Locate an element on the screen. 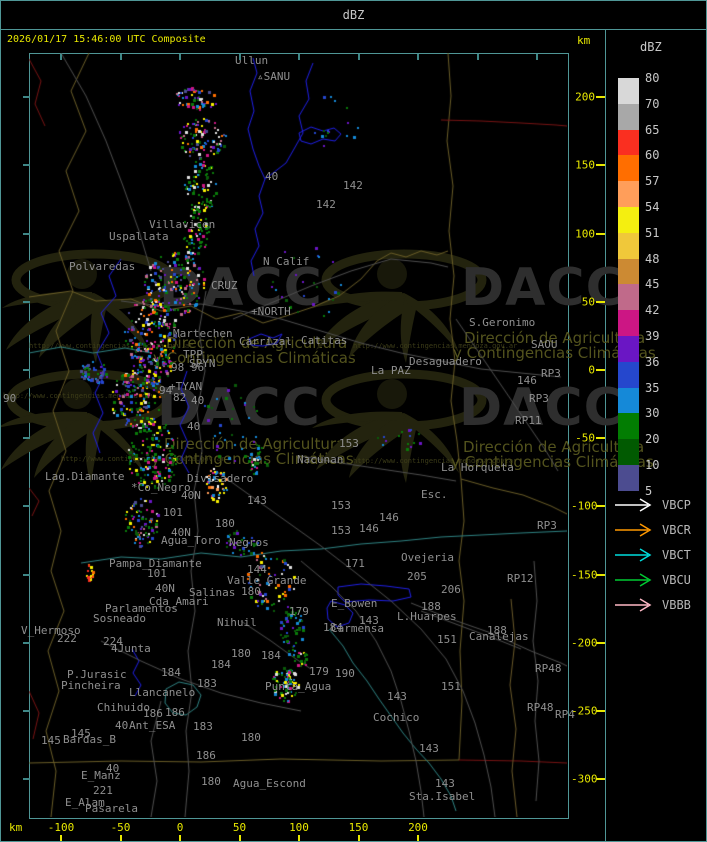  colorbar-tick-label: 60 is located at coordinates (652, 155).